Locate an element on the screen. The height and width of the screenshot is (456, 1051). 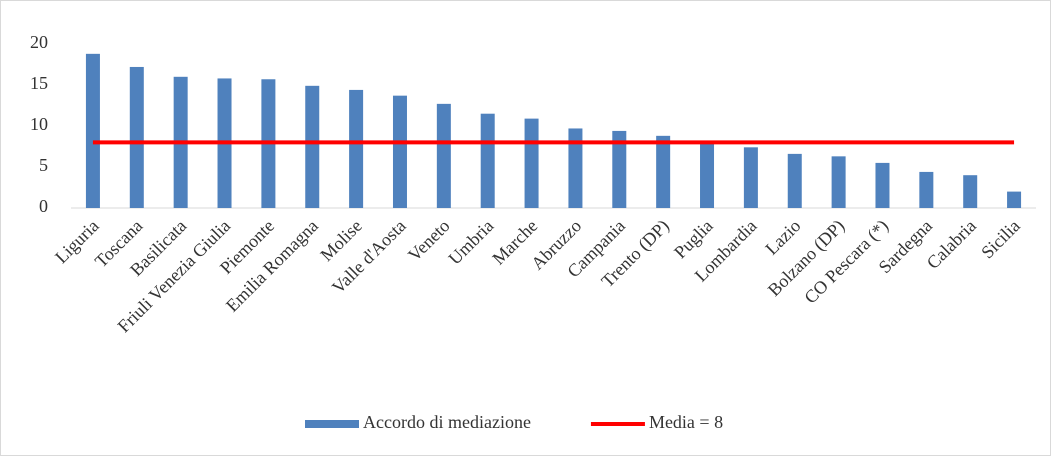
legend-label: Media = 8 is located at coordinates (686, 422).